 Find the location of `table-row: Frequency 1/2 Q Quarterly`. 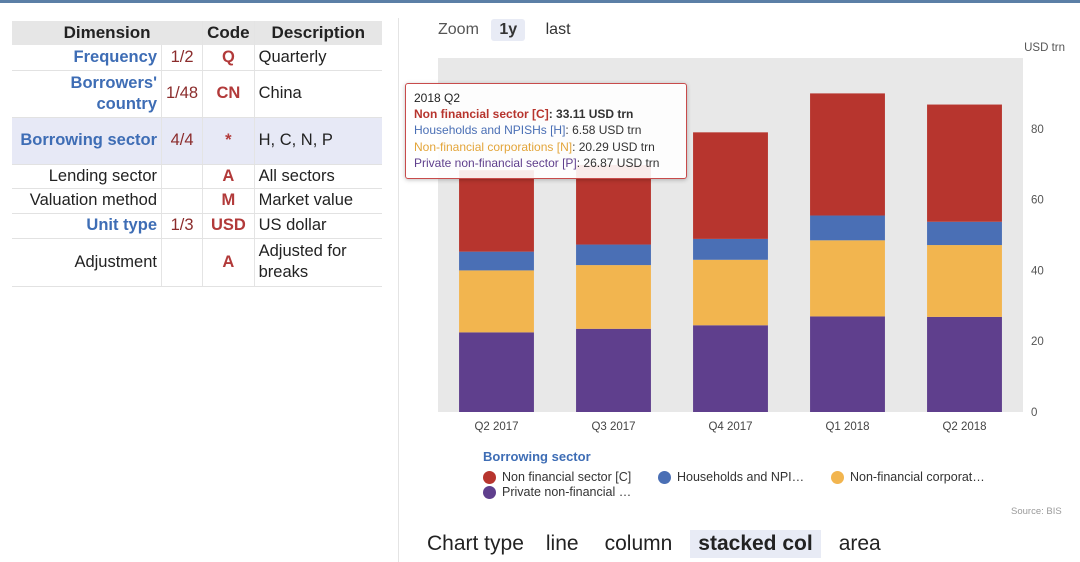

table-row: Frequency 1/2 Q Quarterly is located at coordinates (197, 58).